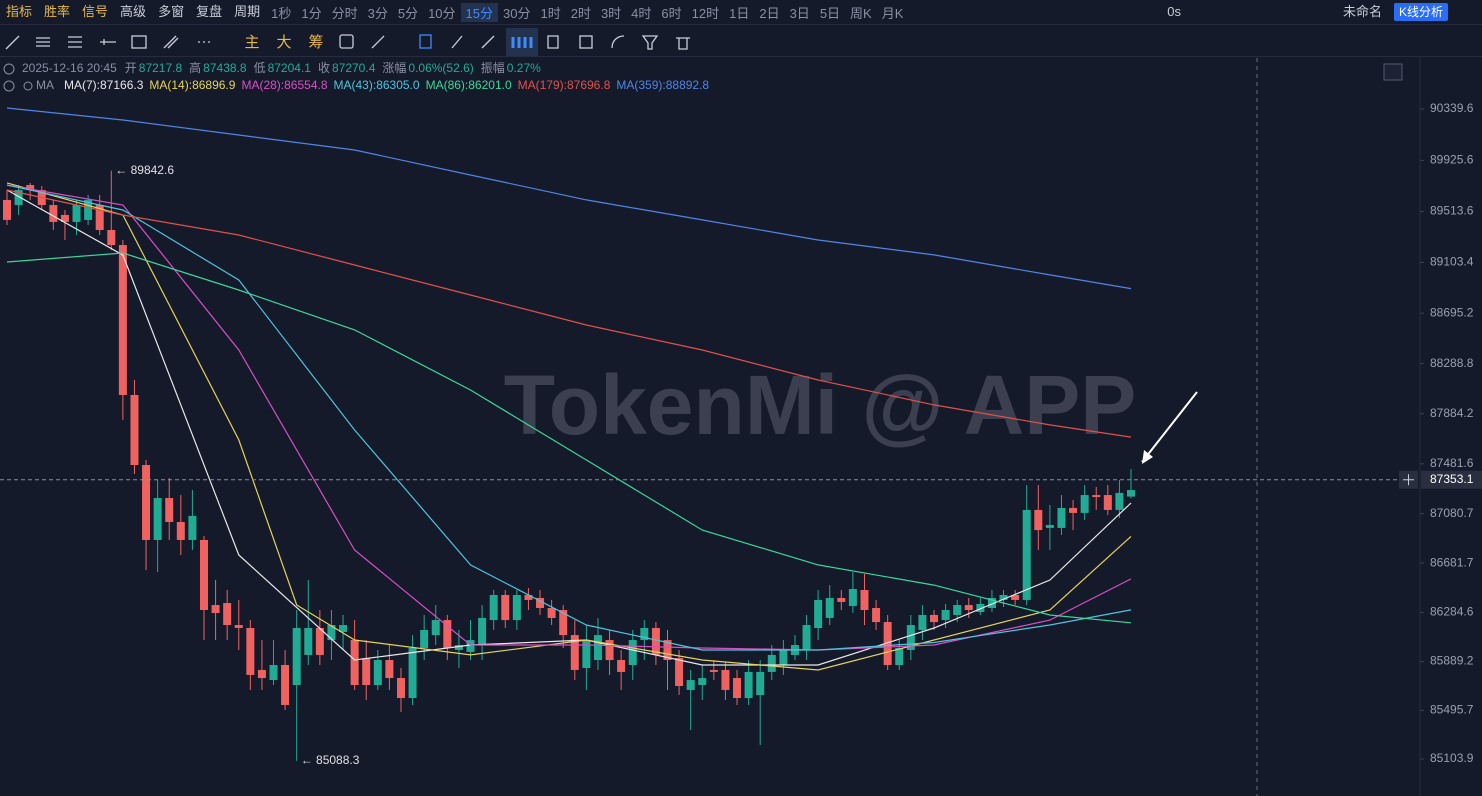 Image resolution: width=1482 pixels, height=796 pixels. What do you see at coordinates (408, 13) in the screenshot?
I see `timeframe: 5分` at bounding box center [408, 13].